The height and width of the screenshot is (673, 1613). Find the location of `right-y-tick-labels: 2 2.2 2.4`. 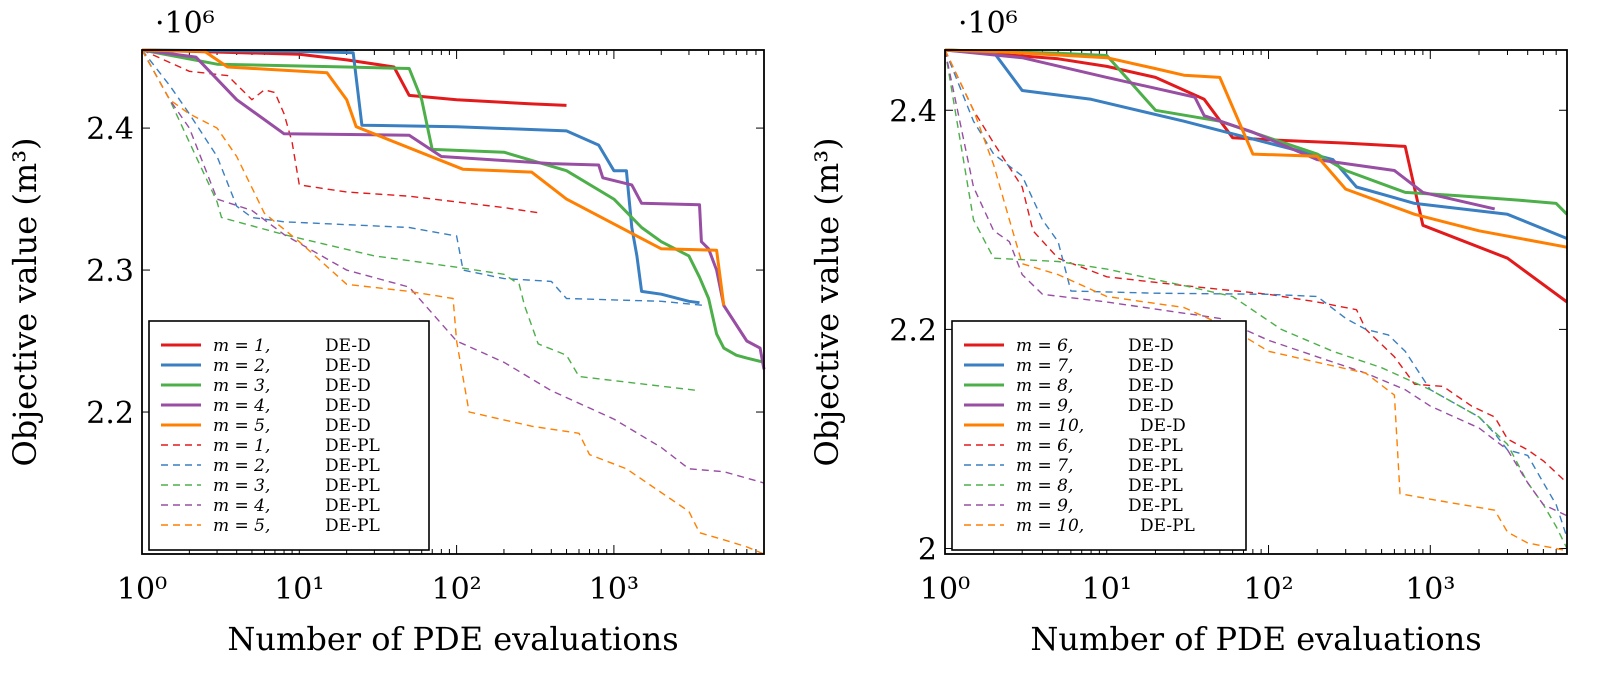

right-y-tick-labels: 2 2.2 2.4 is located at coordinates (913, 330).